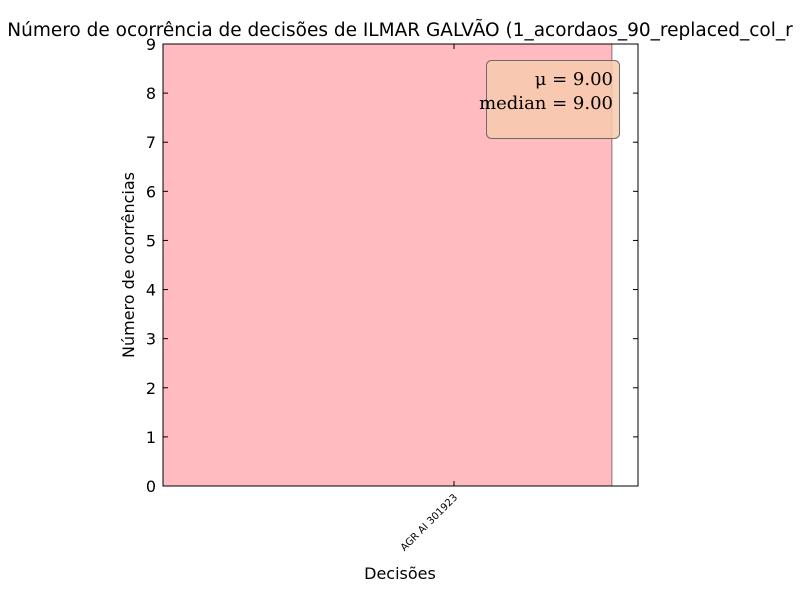  What do you see at coordinates (151, 191) in the screenshot?
I see `y-tick-label: 6` at bounding box center [151, 191].